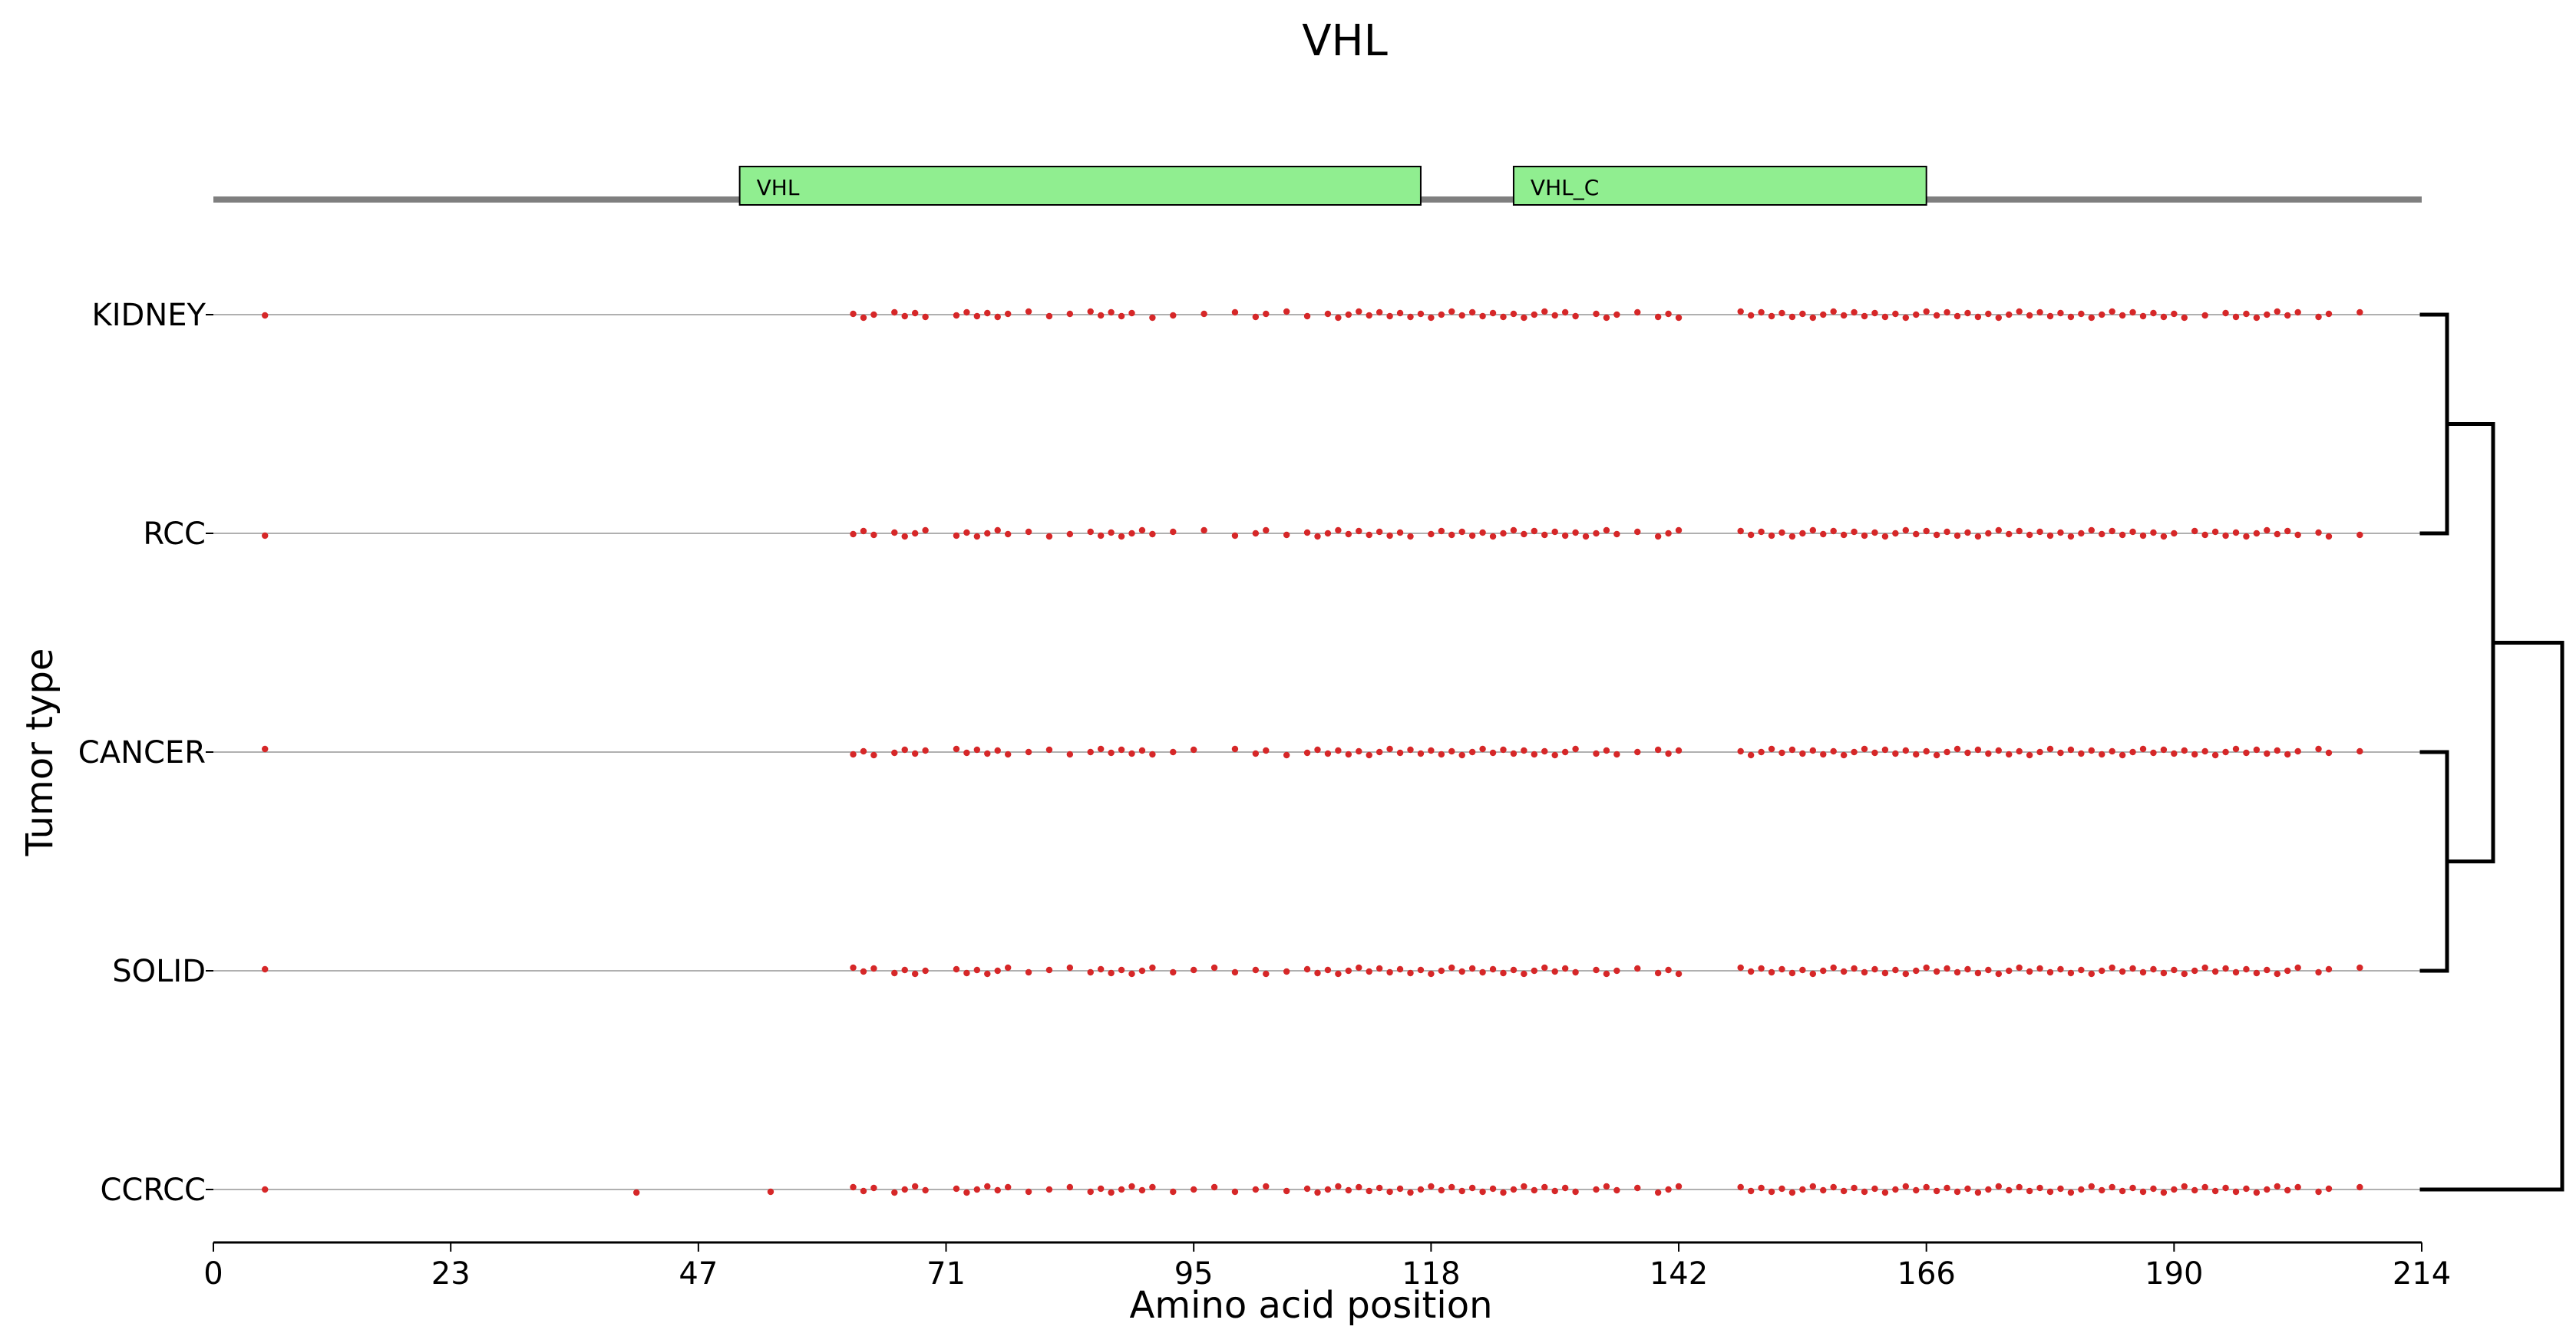 The image size is (2576, 1333). What do you see at coordinates (1679, 1274) in the screenshot?
I see `x-tick-label: 142` at bounding box center [1679, 1274].